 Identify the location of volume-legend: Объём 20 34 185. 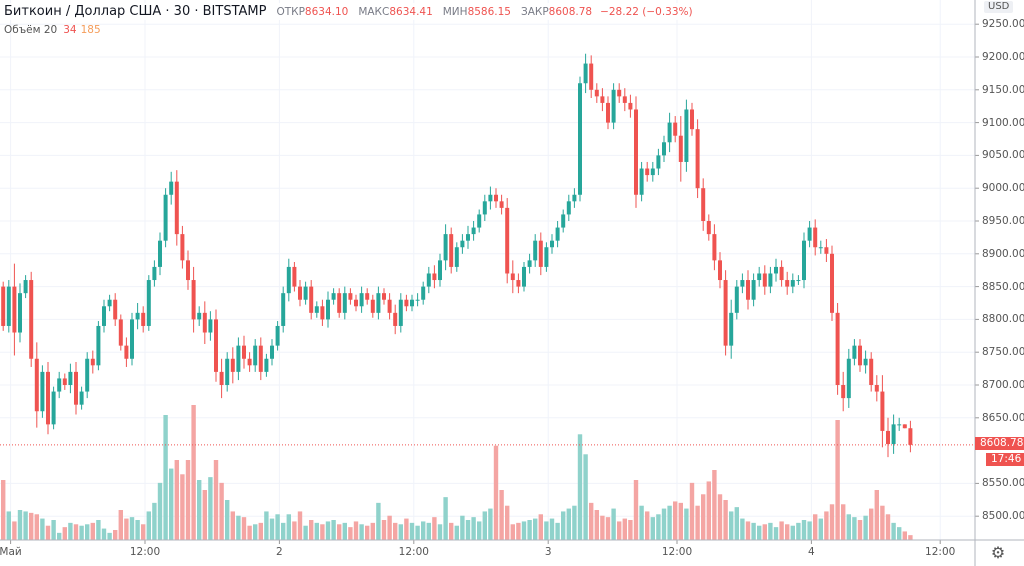
(52, 30).